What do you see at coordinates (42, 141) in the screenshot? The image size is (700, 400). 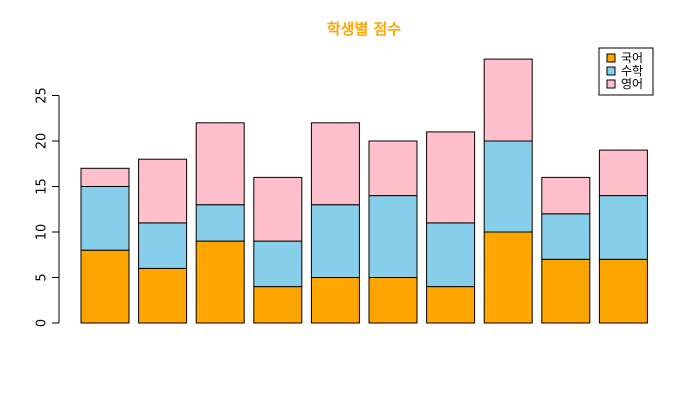 I see `y-tick-label: 20` at bounding box center [42, 141].